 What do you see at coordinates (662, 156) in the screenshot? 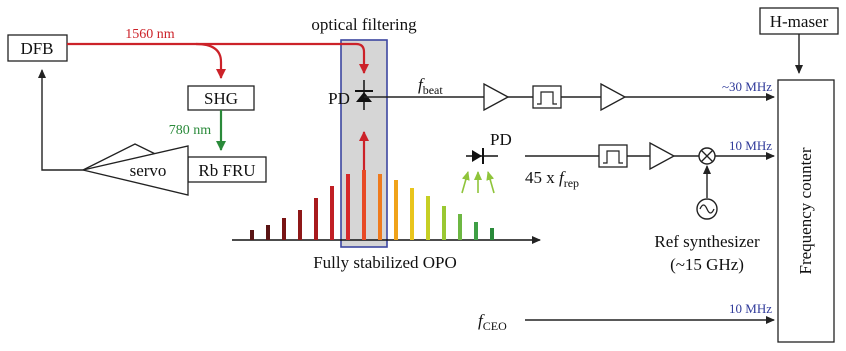
I see `rep-amplifier` at bounding box center [662, 156].